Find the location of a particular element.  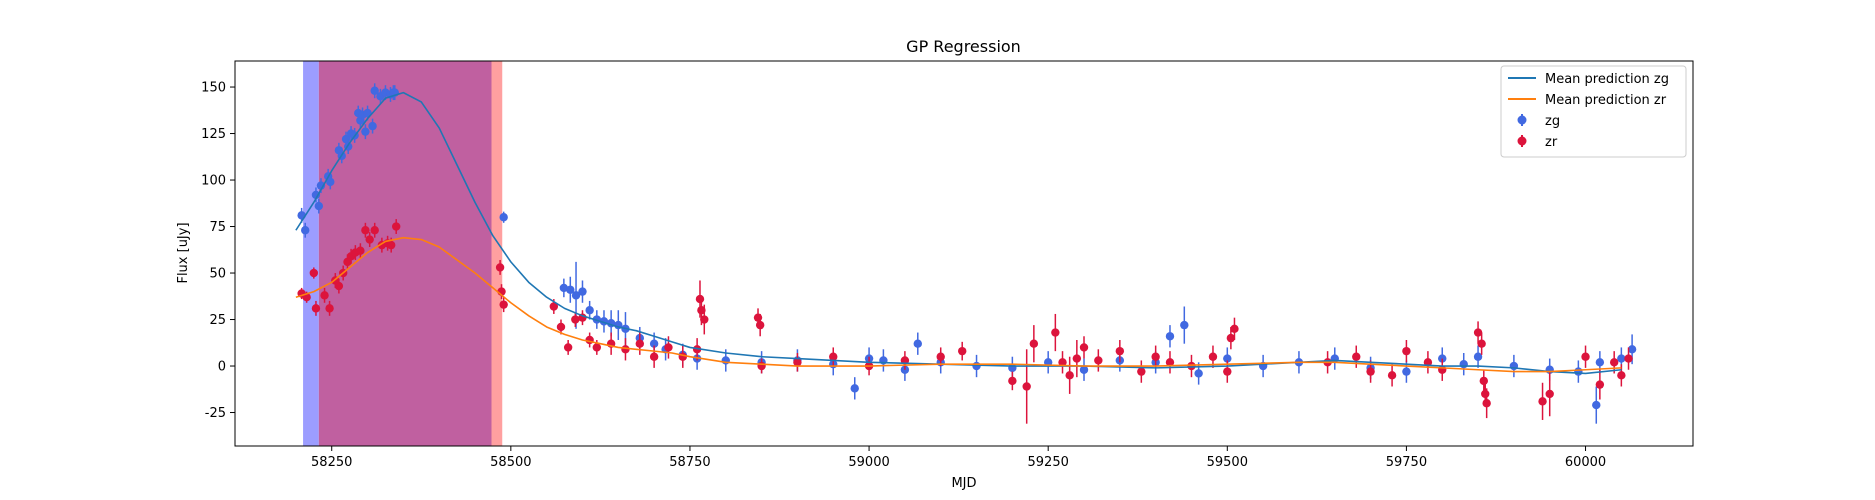

legend-label-zg: zg is located at coordinates (1552, 121).